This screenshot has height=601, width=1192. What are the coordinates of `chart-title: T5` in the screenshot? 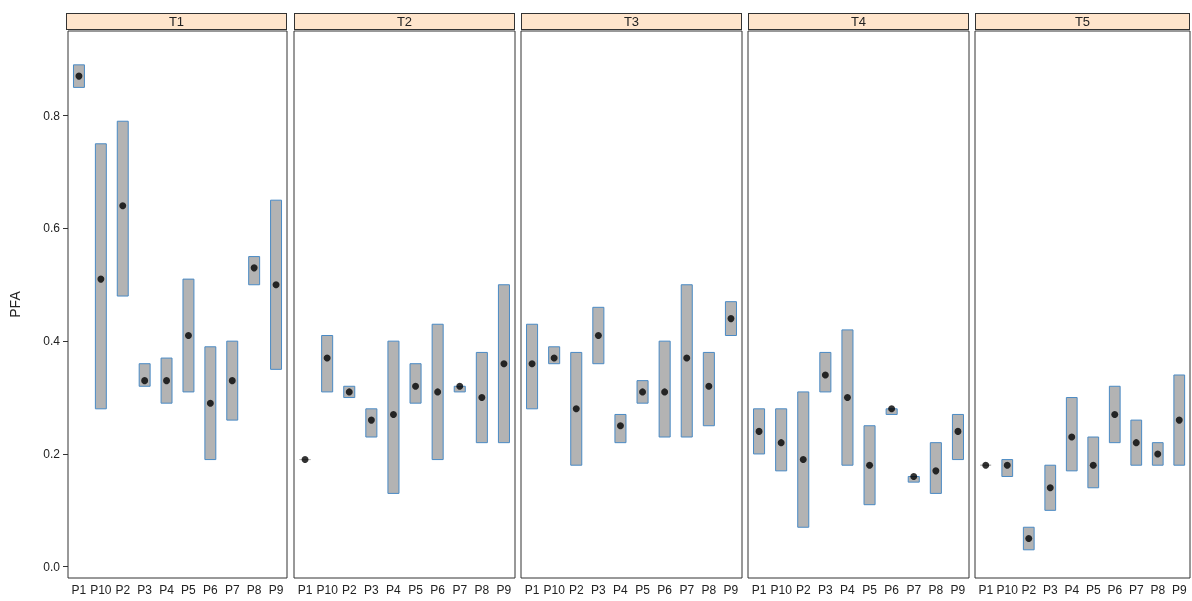 It's located at (1082, 21).